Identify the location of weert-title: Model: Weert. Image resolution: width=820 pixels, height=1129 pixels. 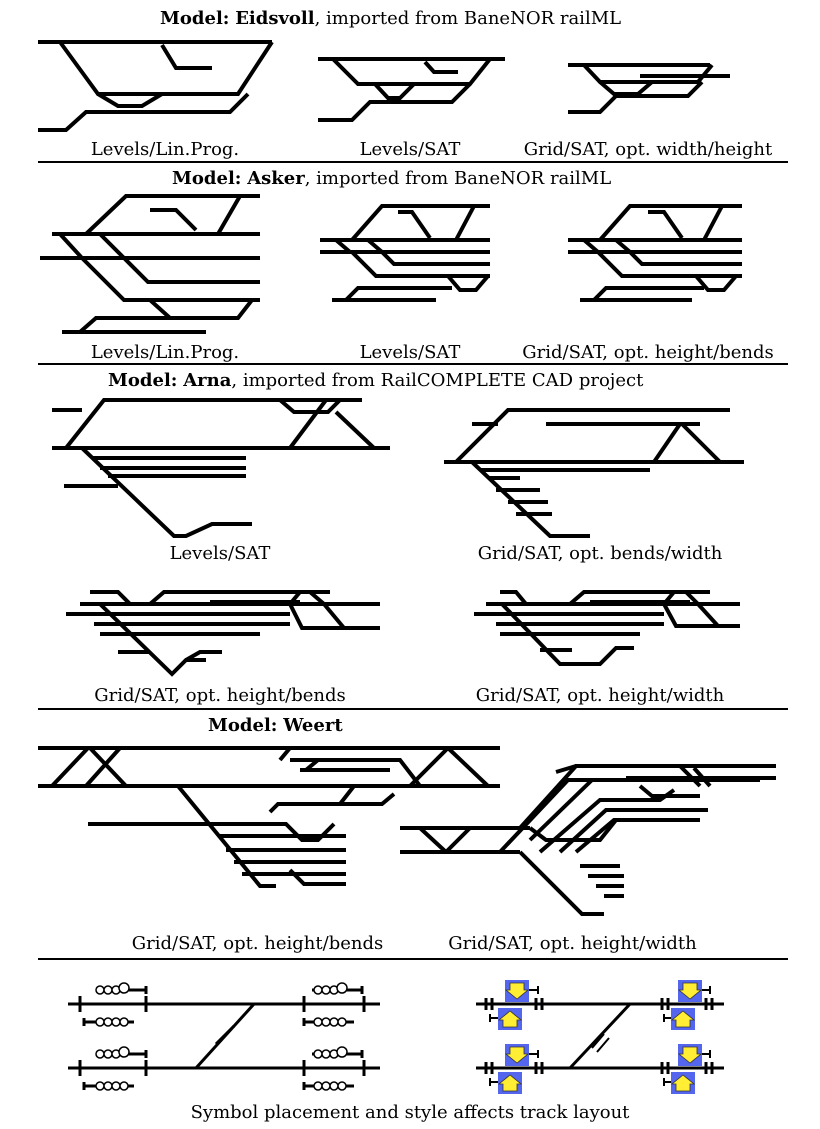
(275, 726).